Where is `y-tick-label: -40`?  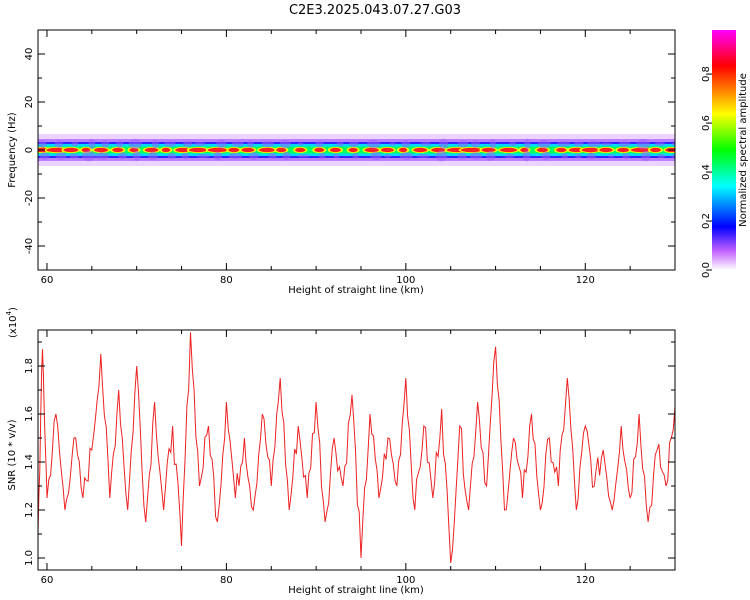
y-tick-label: -40 is located at coordinates (29, 246).